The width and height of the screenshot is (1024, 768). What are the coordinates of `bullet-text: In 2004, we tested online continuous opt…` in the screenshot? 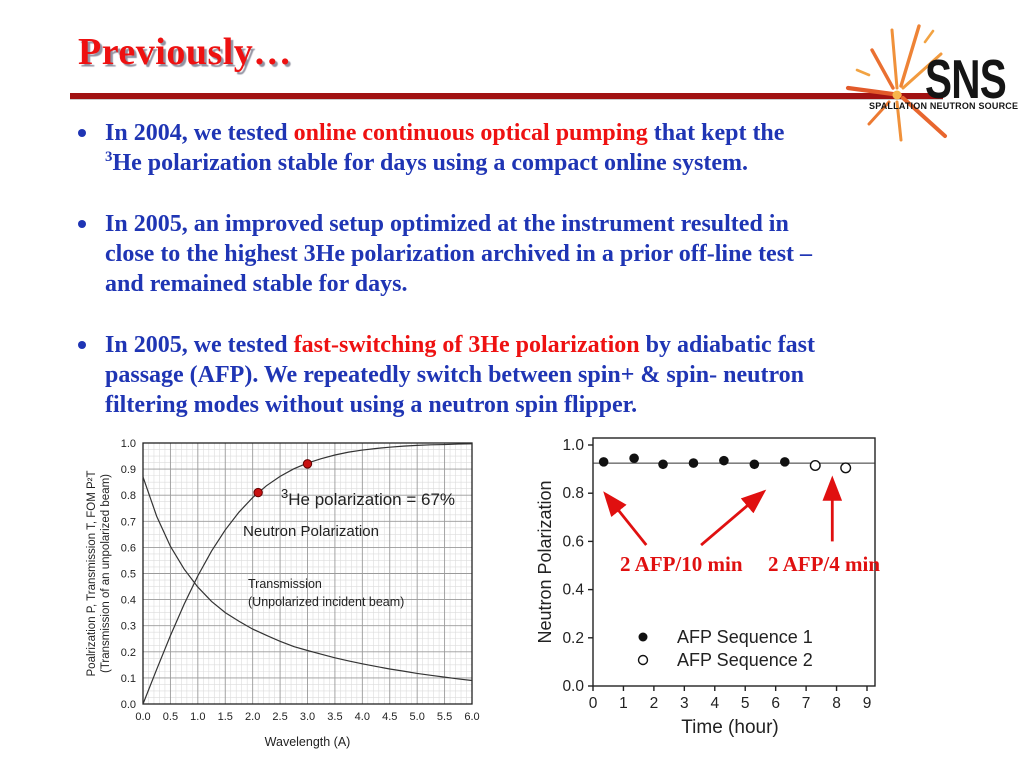 It's located at (444, 148).